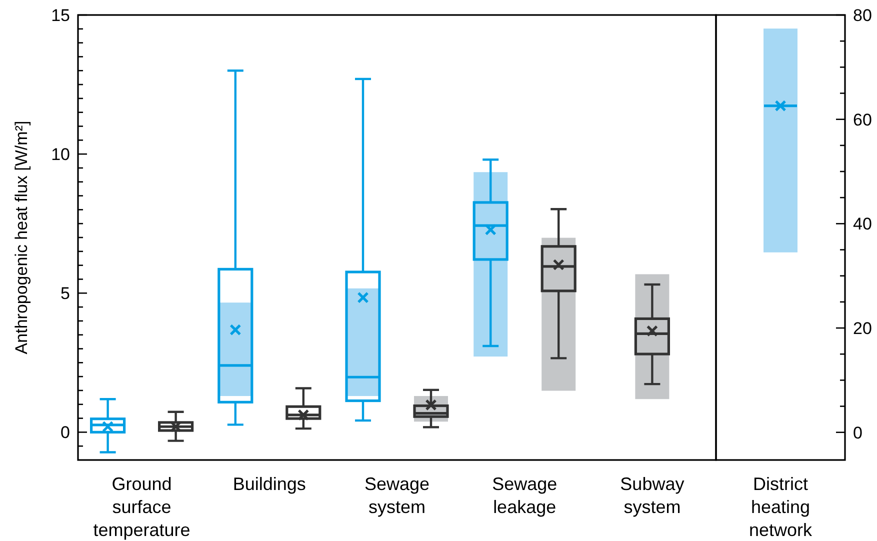  Describe the element at coordinates (862, 328) in the screenshot. I see `y2-tick-label: 20` at that location.